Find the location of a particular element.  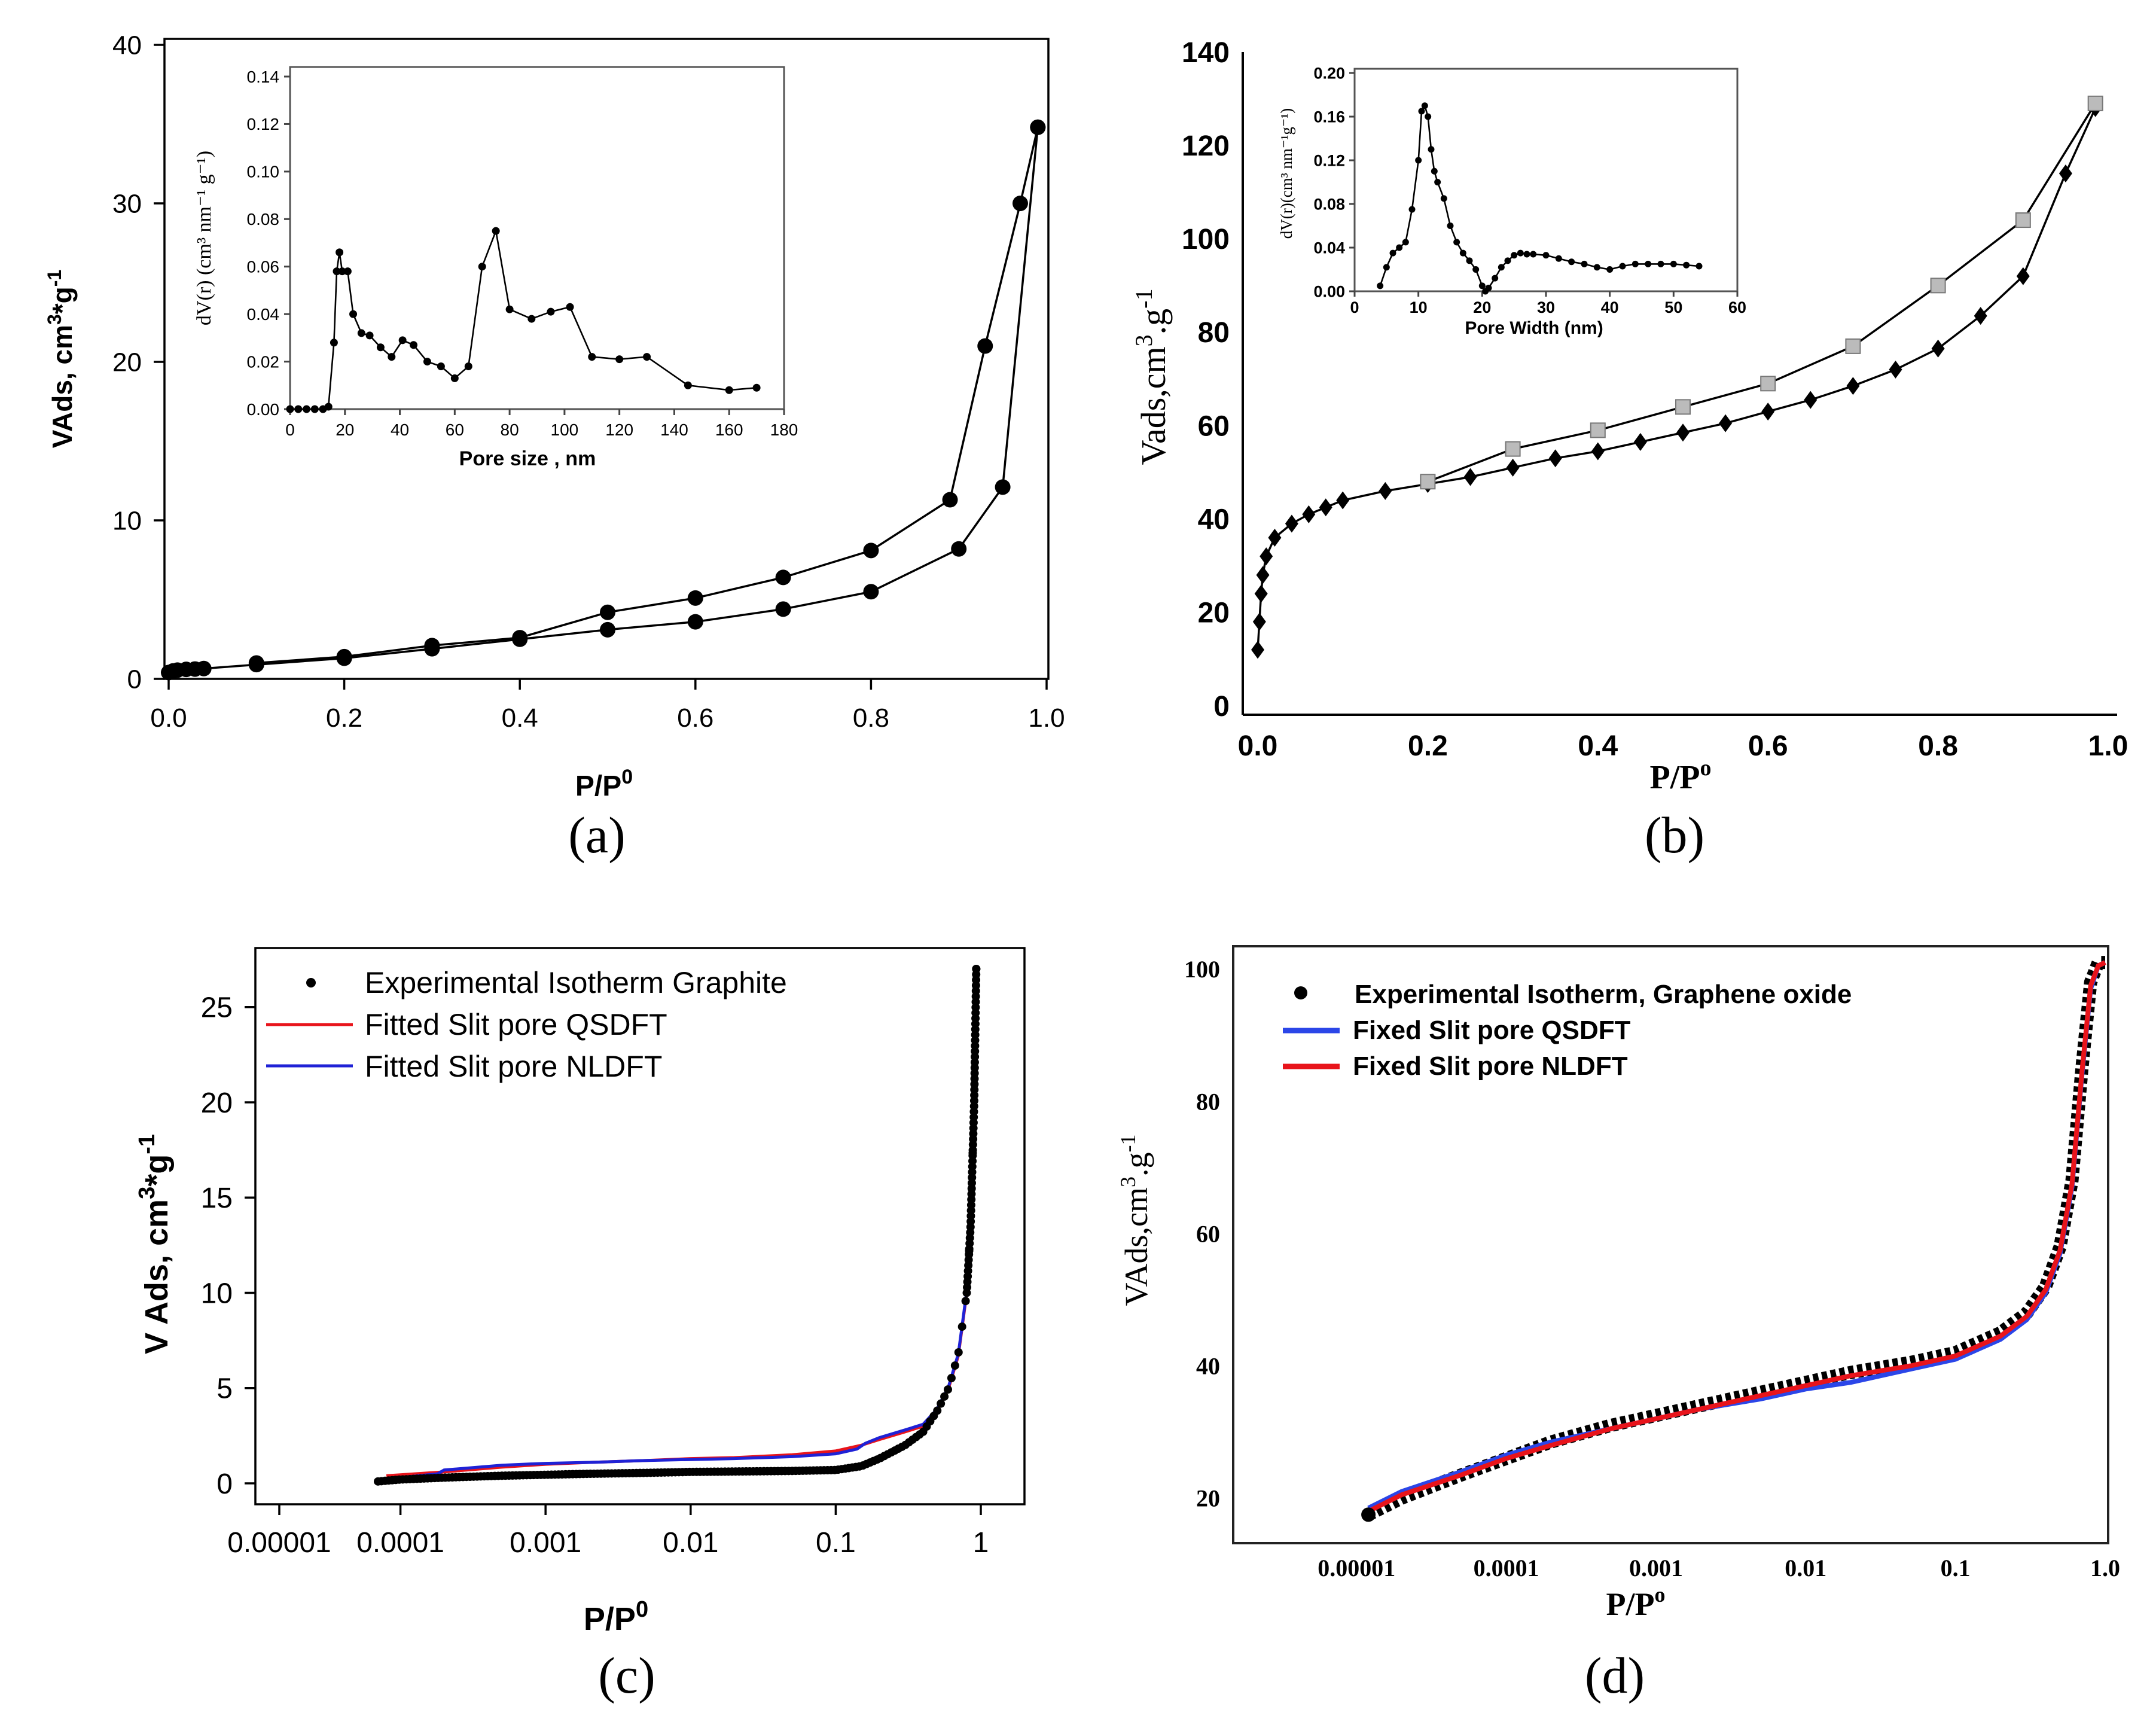

series-line-d-nldft is located at coordinates (1736, 1237).